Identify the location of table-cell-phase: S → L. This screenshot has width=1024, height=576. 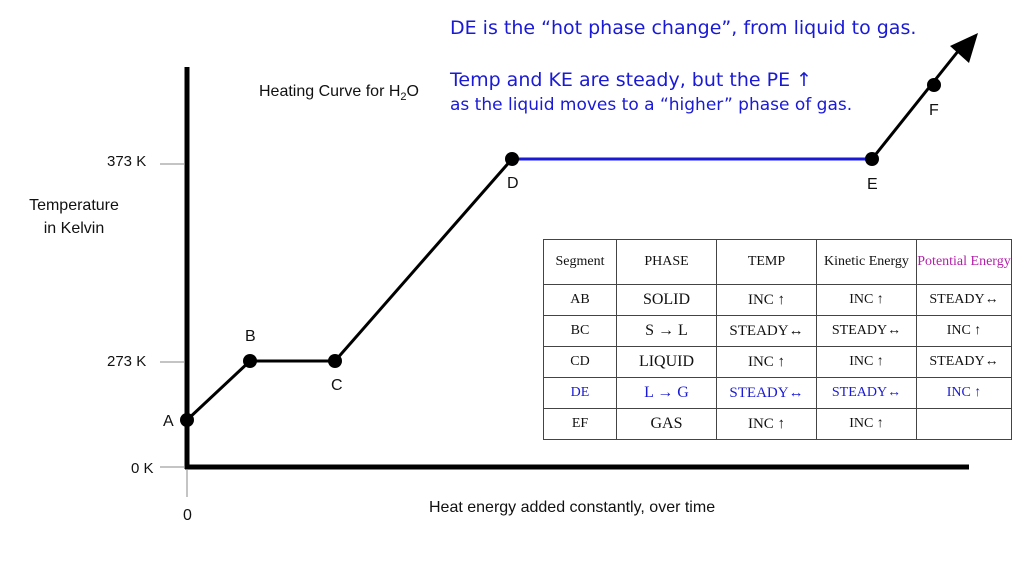
(666, 331).